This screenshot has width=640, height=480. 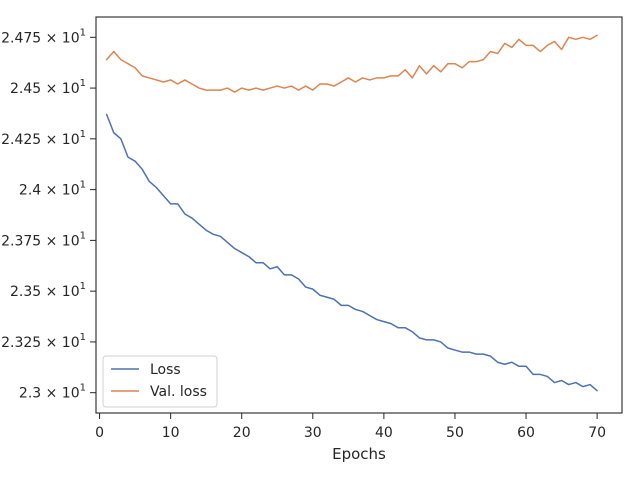 I want to click on x-tick-label: 40, so click(x=384, y=433).